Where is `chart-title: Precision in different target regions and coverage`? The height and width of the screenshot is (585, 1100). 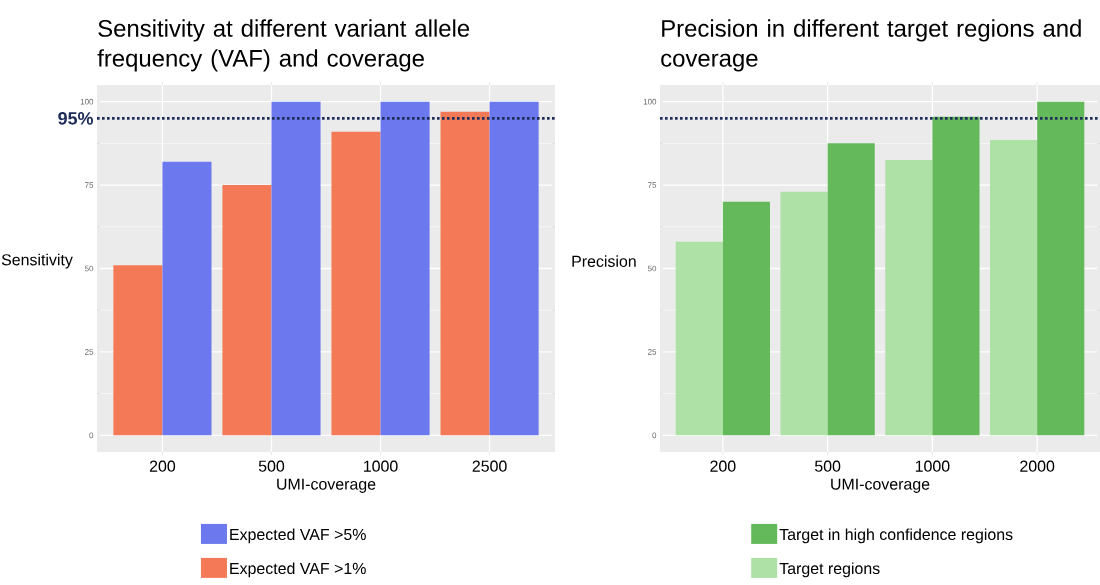 chart-title: Precision in different target regions and coverage is located at coordinates (871, 45).